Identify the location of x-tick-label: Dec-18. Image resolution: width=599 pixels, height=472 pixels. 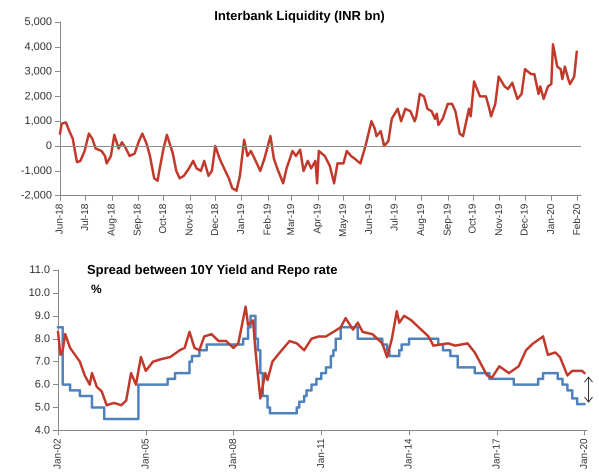
(215, 219).